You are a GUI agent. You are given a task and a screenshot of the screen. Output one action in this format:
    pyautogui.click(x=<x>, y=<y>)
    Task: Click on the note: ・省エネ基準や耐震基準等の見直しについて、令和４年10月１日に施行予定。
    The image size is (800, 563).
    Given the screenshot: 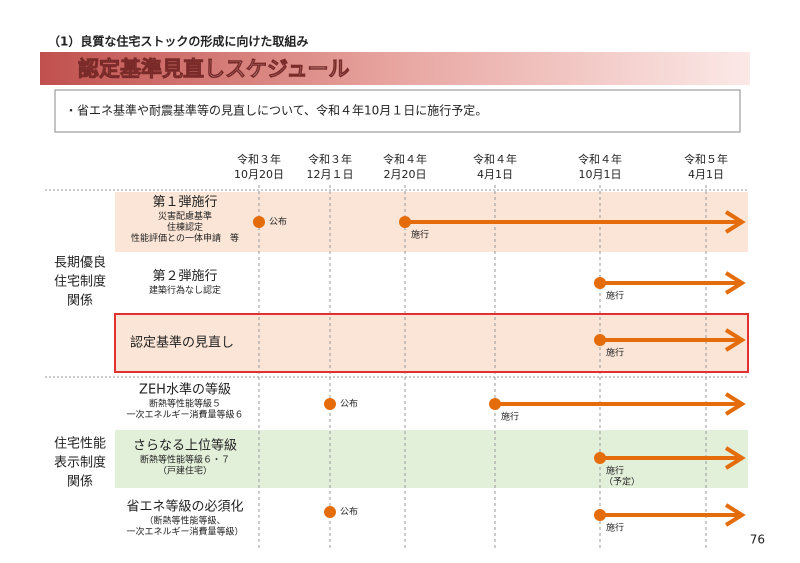 What is the action you would take?
    pyautogui.click(x=276, y=110)
    